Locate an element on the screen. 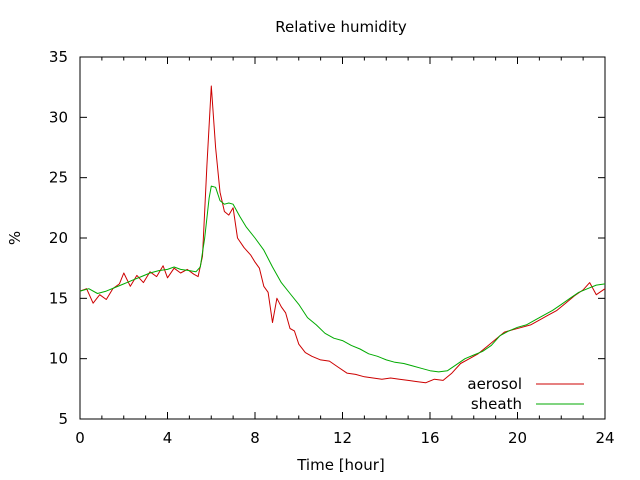 The width and height of the screenshot is (640, 480). x-tick-label: 16 is located at coordinates (429, 438).